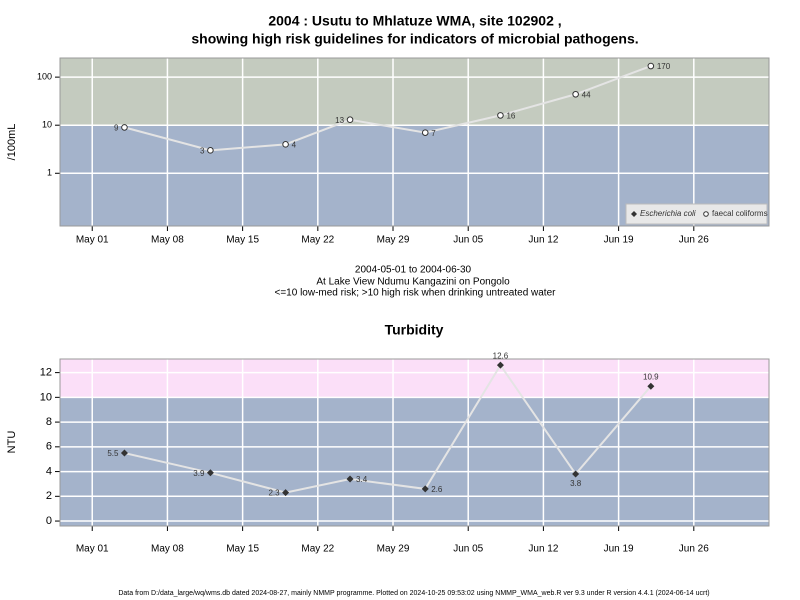 The height and width of the screenshot is (600, 800). What do you see at coordinates (49, 521) in the screenshot?
I see `y-tick-label: 0` at bounding box center [49, 521].